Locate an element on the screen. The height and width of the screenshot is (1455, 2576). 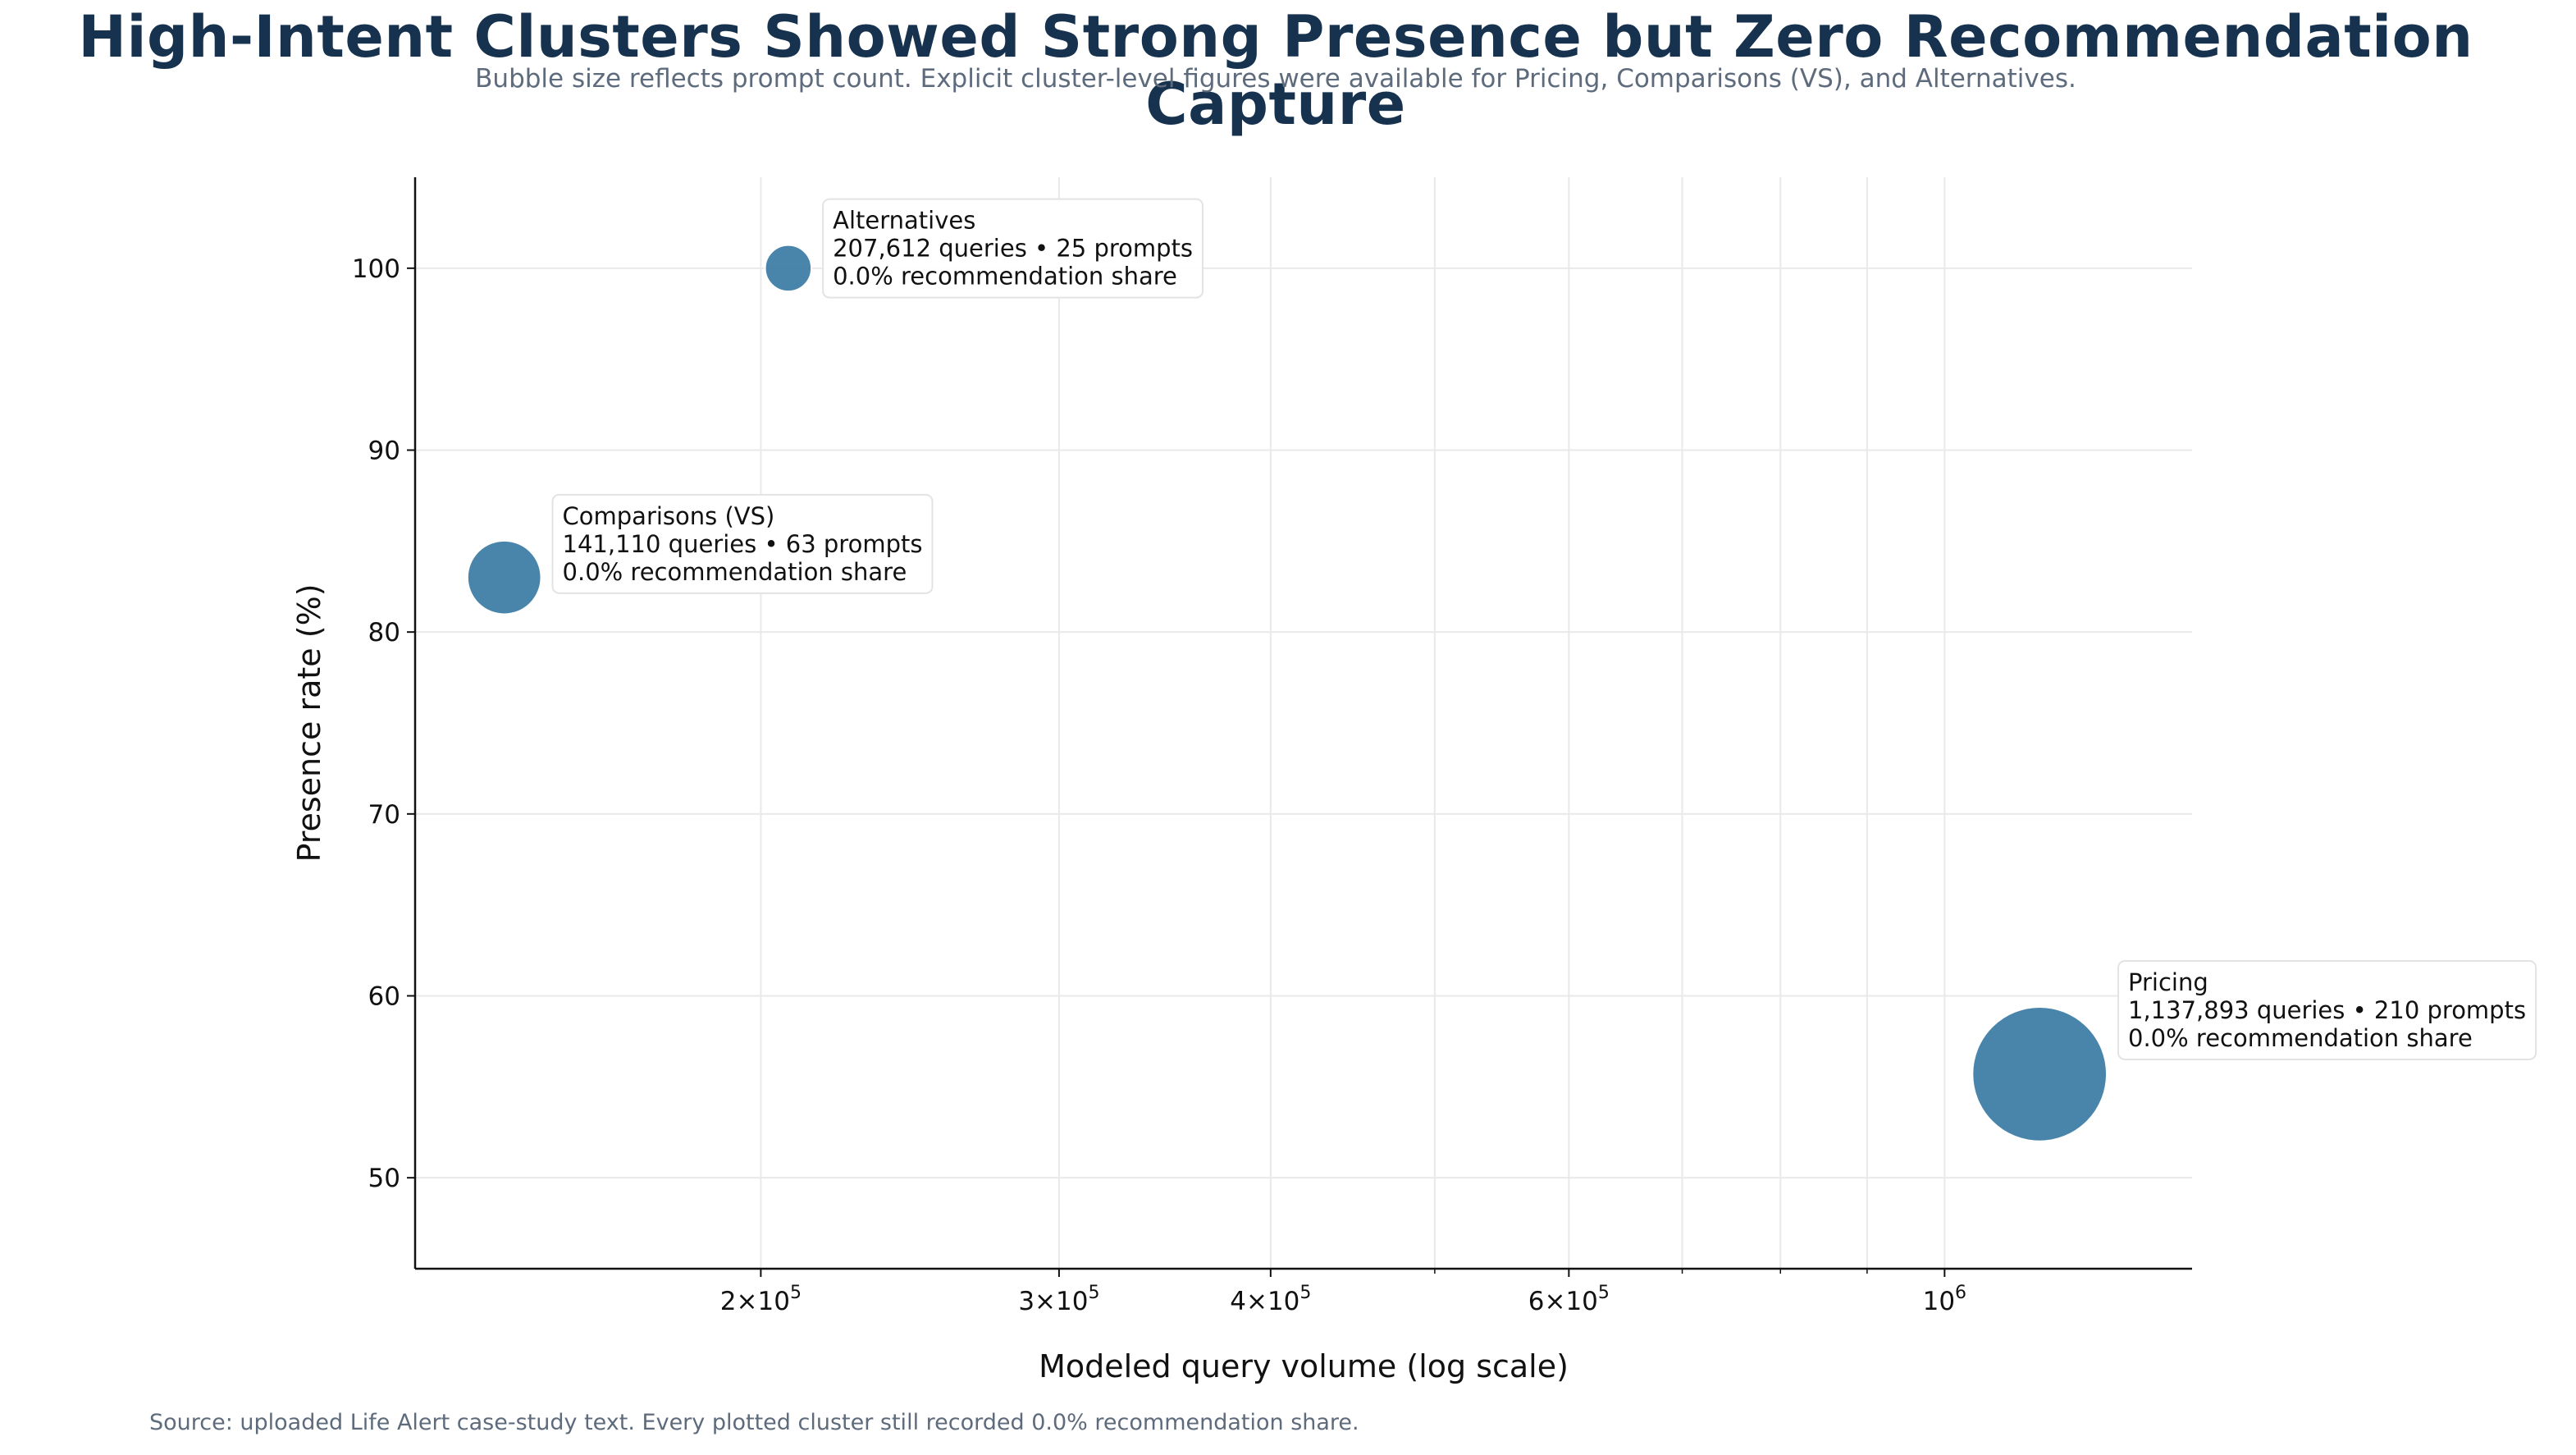
x-tick-label: 106 is located at coordinates (1945, 1299).